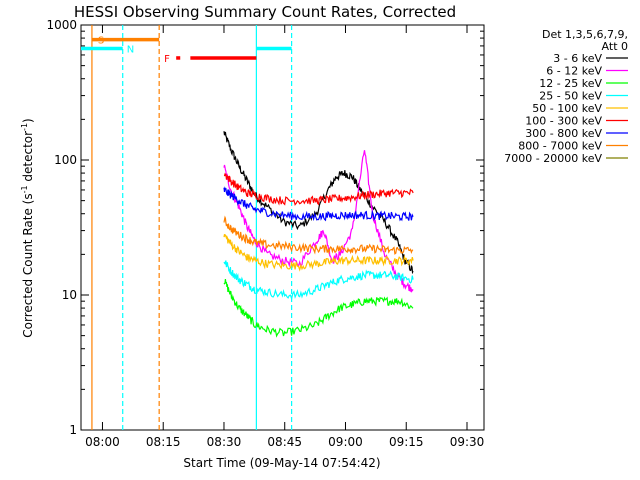  I want to click on legend-label-5: 100 - 300 keV, so click(563, 121).